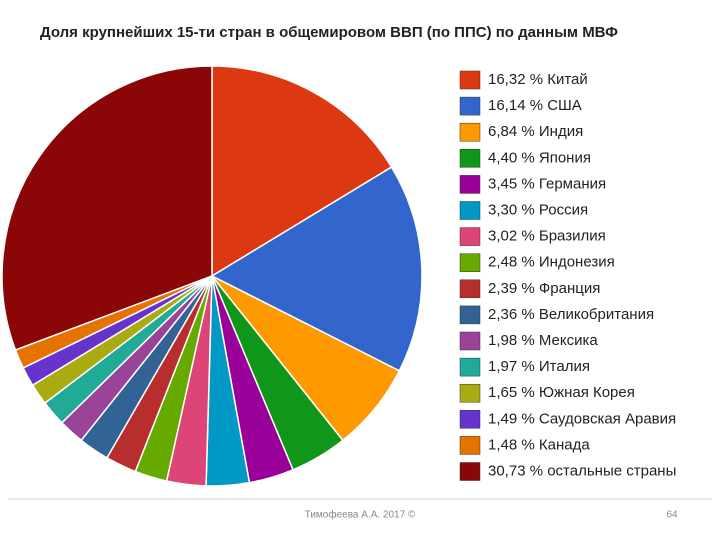 This screenshot has width=720, height=540. Describe the element at coordinates (561, 131) in the screenshot. I see `legend-name: Индия` at that location.